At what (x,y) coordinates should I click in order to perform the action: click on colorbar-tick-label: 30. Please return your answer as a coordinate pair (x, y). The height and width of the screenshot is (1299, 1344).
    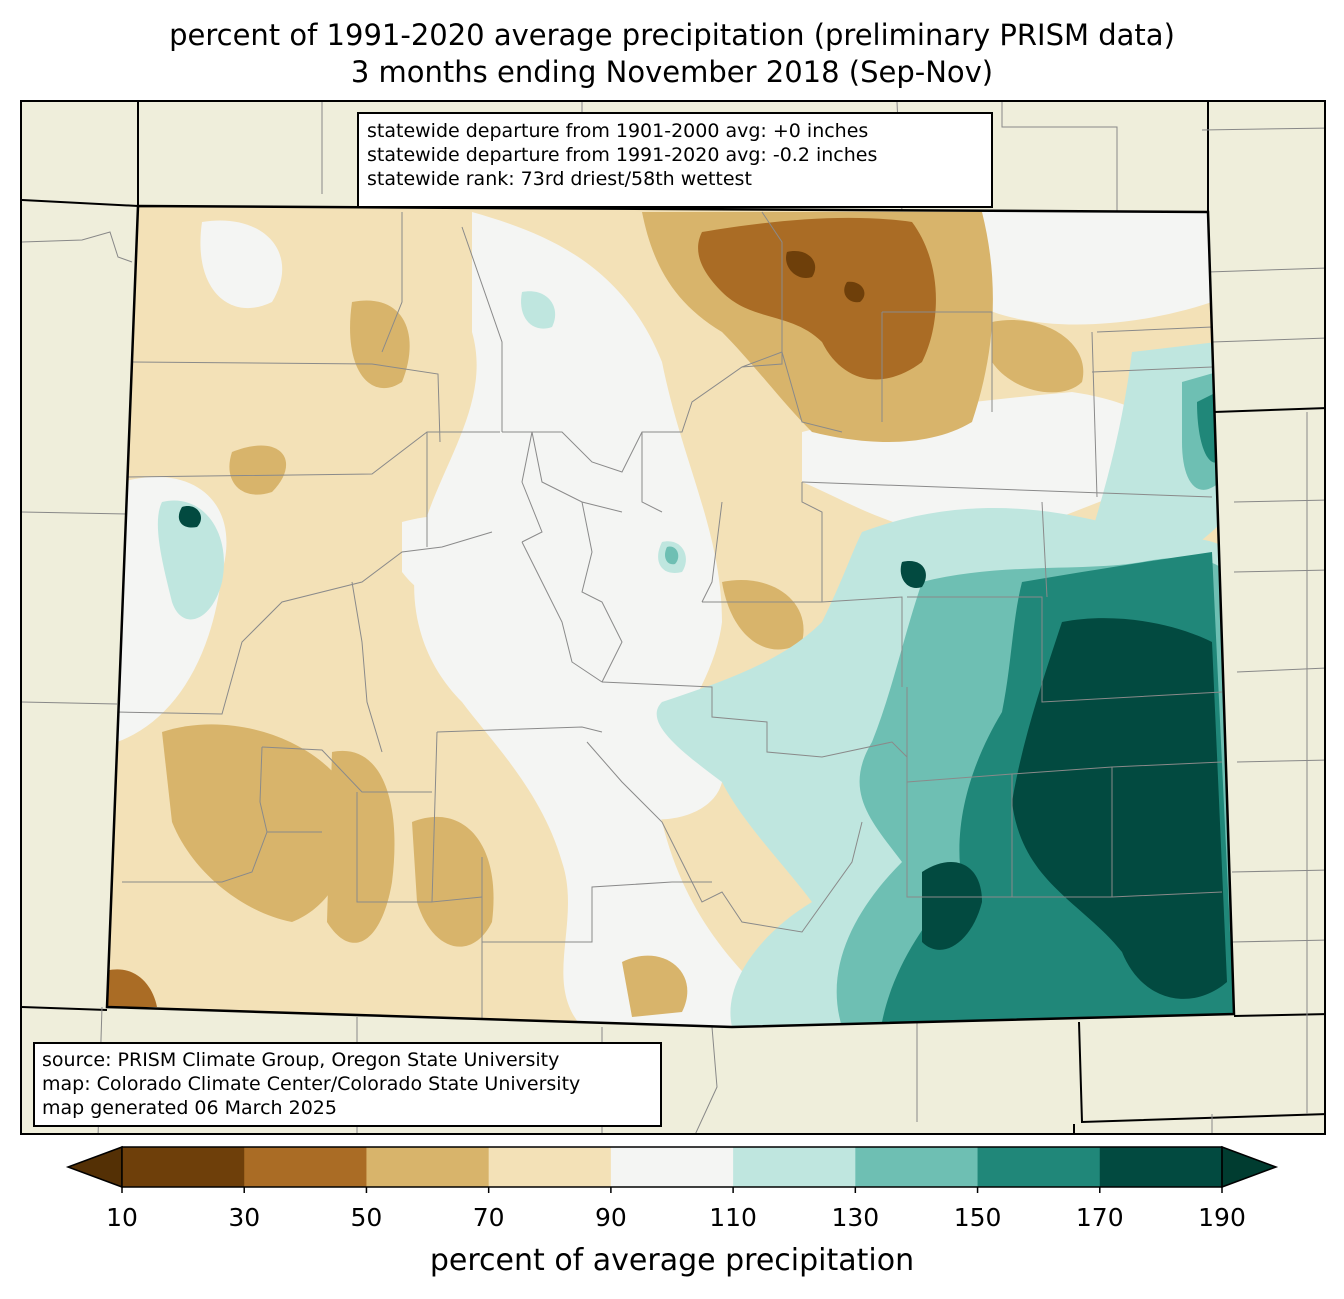
    Looking at the image, I should click on (244, 1217).